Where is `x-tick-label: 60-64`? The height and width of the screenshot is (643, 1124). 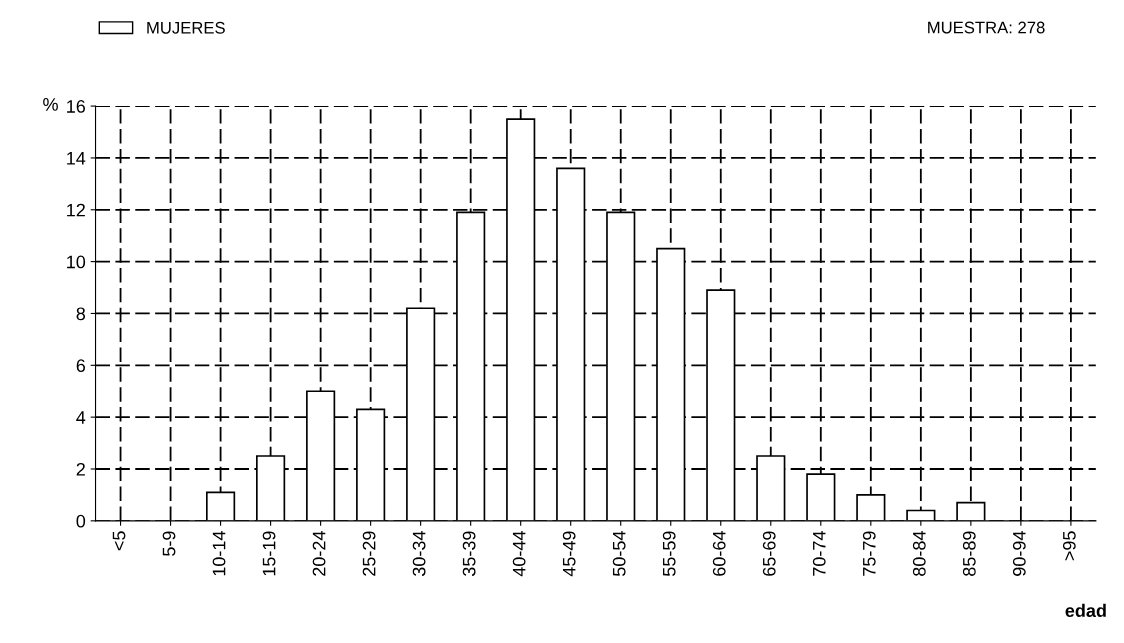
x-tick-label: 60-64 is located at coordinates (719, 553).